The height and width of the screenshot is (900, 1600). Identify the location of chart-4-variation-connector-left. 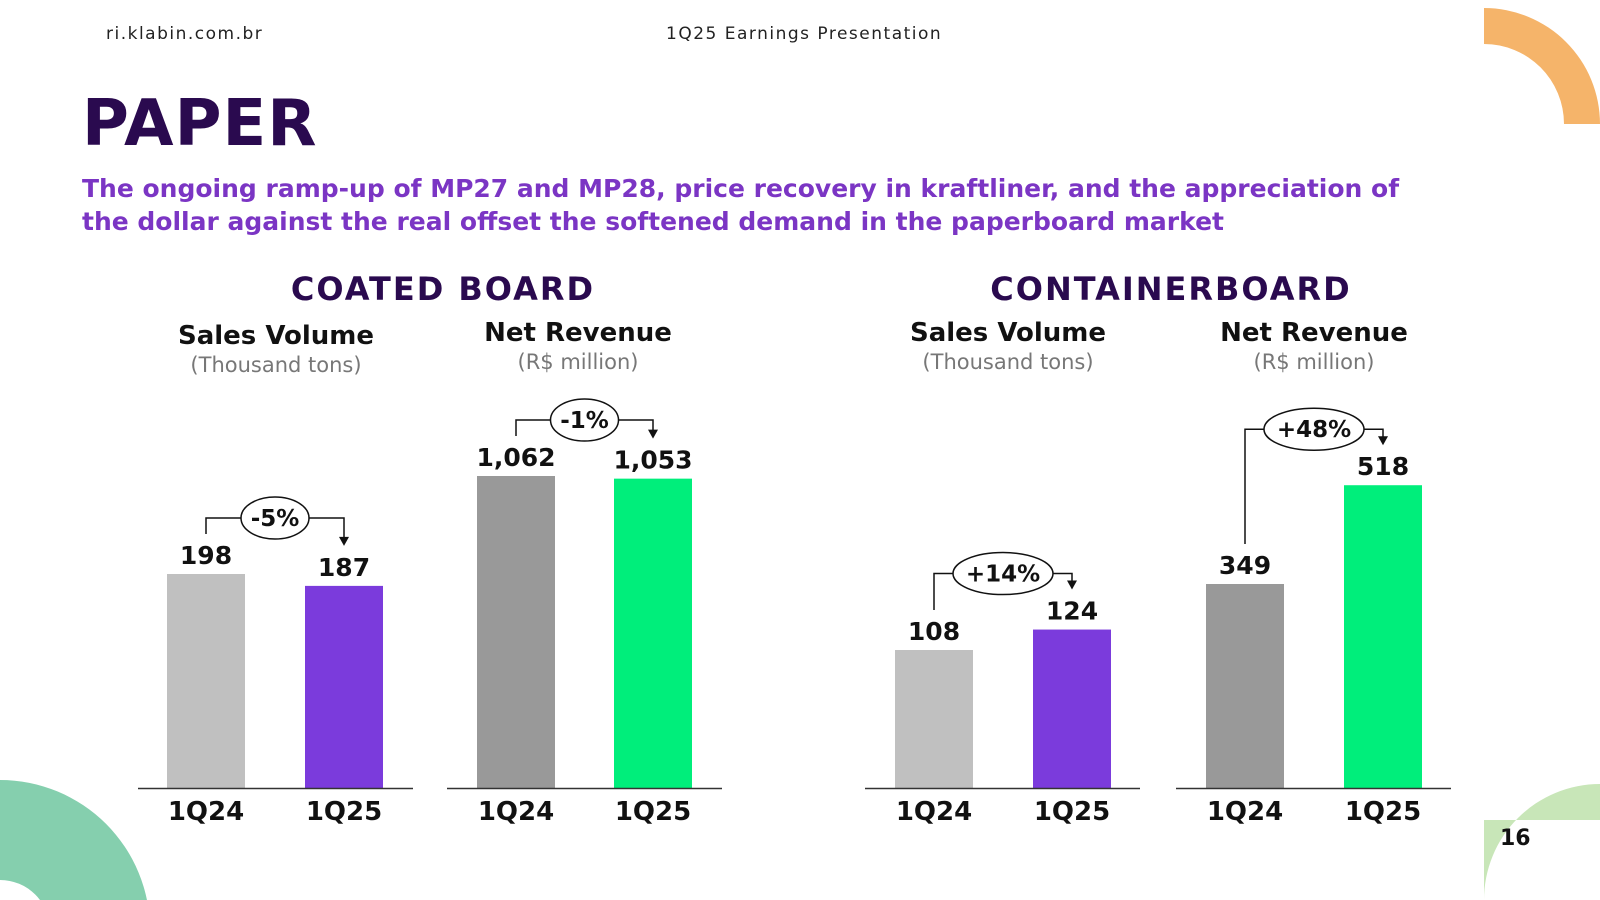
(1254, 486).